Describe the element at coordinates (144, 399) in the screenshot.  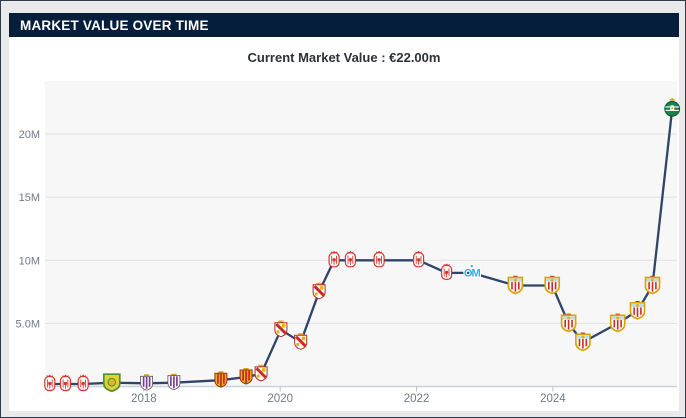
I see `x-axis-tick-label: 2018` at that location.